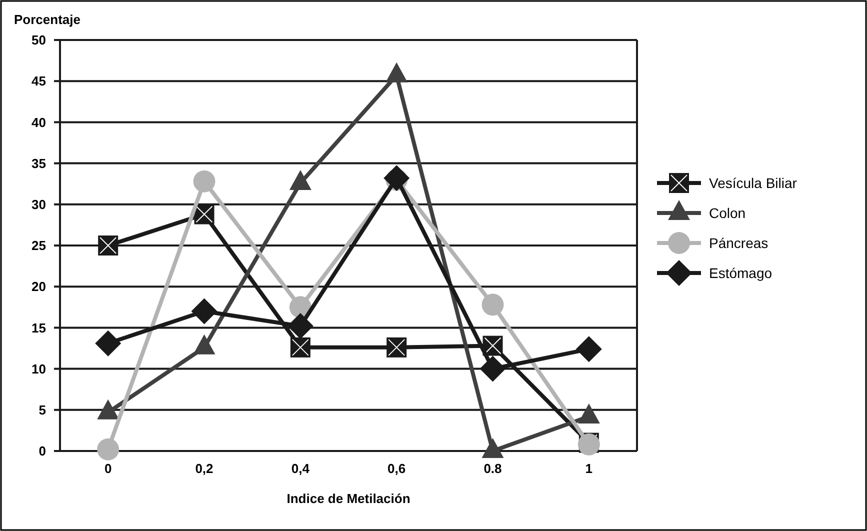  Describe the element at coordinates (39, 40) in the screenshot. I see `y-tick-label: 50` at that location.